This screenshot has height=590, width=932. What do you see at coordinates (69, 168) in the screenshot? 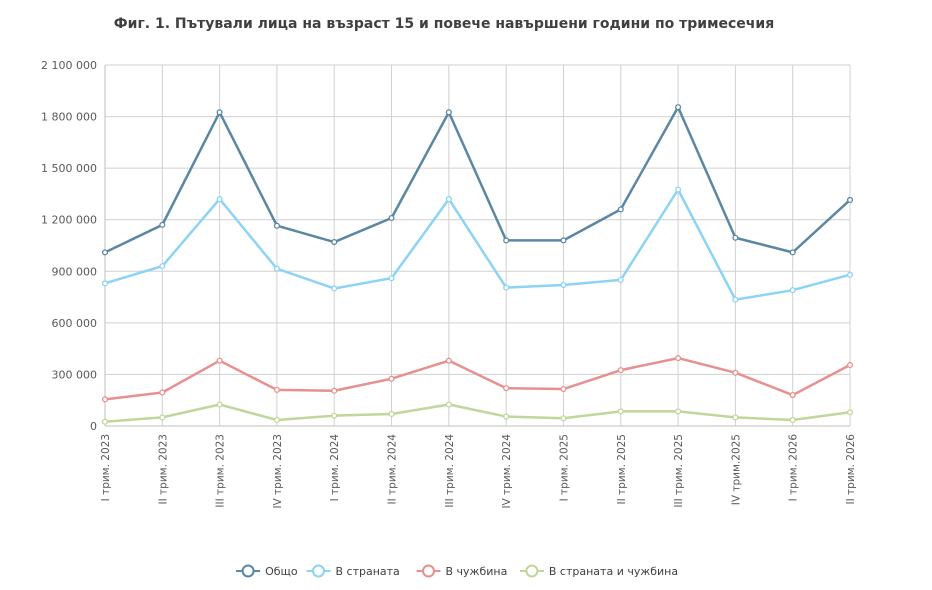
I see `y-tick-label: 1 500 000` at bounding box center [69, 168].